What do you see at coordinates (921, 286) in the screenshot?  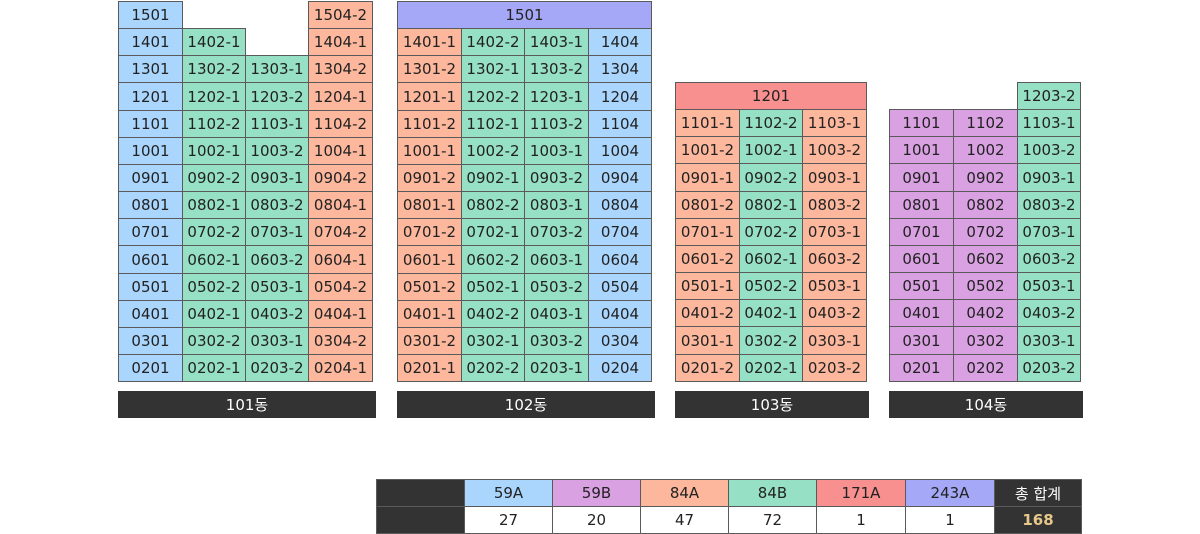 I see `unit-cell: 0501` at bounding box center [921, 286].